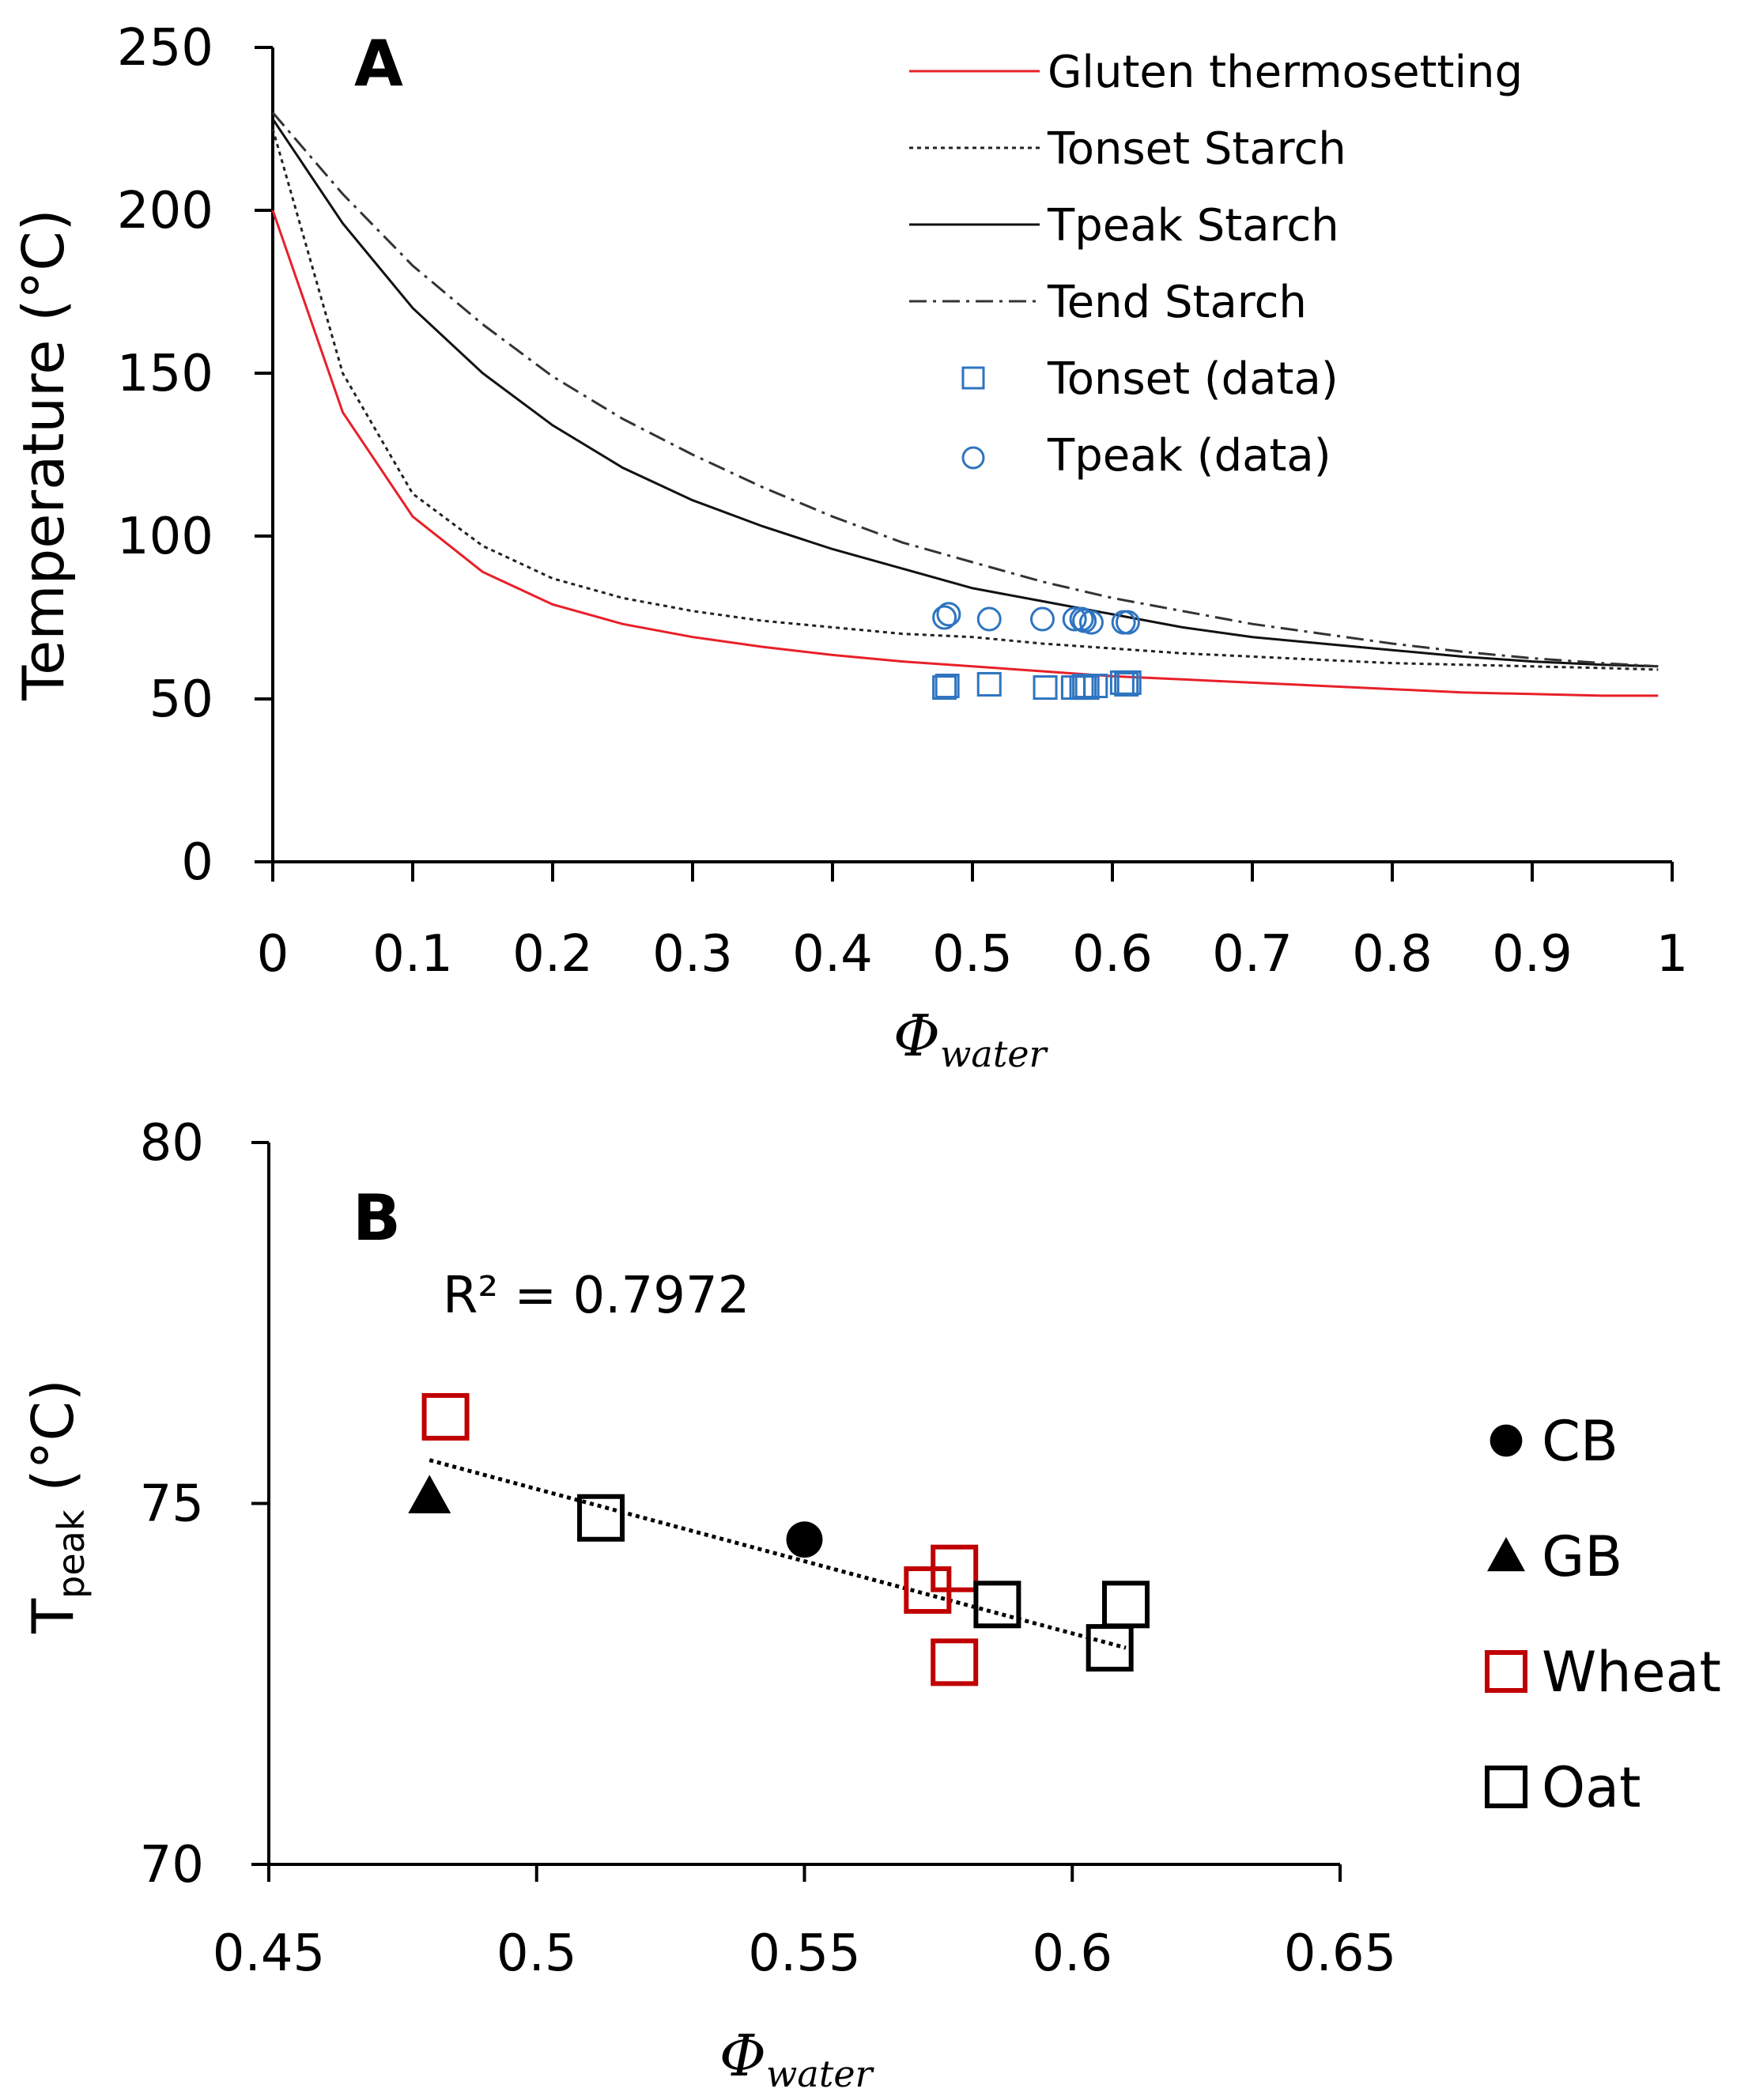  Describe the element at coordinates (273, 954) in the screenshot. I see `panel-a-x-tick-label: 0` at that location.